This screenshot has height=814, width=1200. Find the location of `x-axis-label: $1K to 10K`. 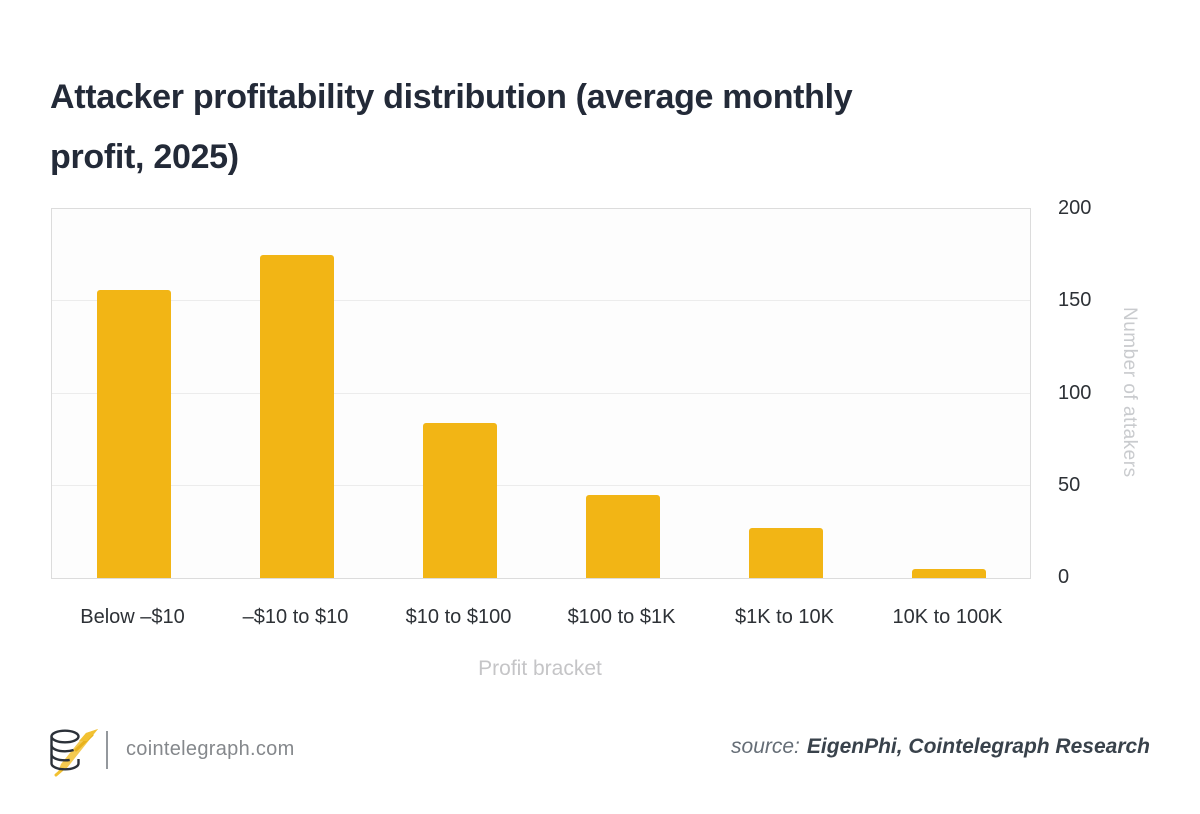

x-axis-label: $1K to 10K is located at coordinates (784, 617).